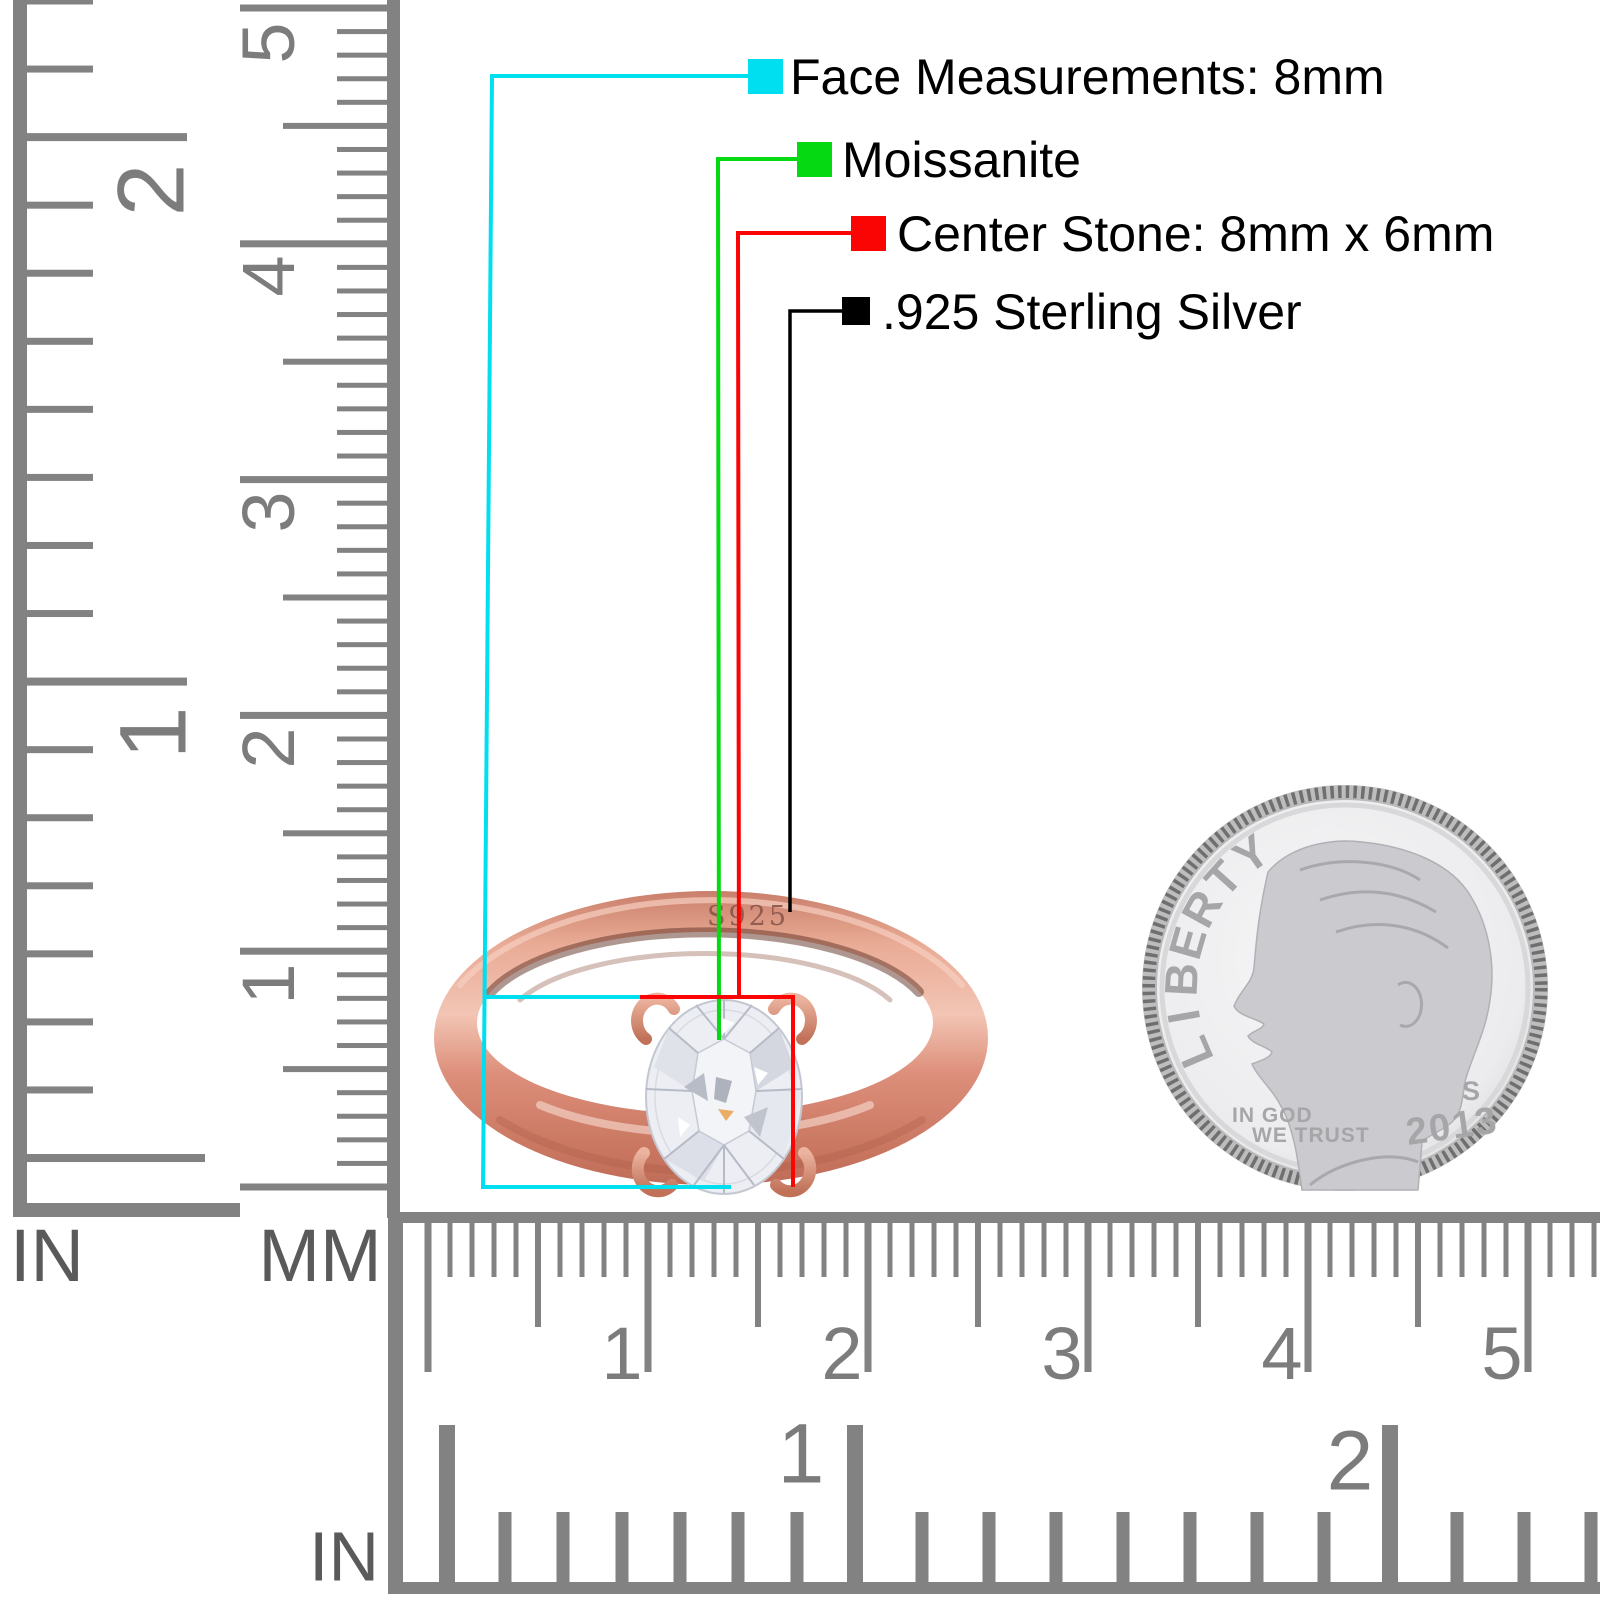 The image size is (1600, 1600). I want to click on ring-outer-highlight, so click(711, 942).